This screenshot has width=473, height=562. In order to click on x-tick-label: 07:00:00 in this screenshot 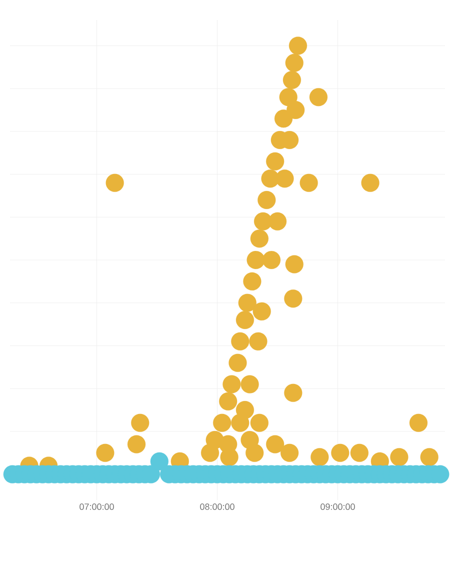, I will do `click(97, 507)`.